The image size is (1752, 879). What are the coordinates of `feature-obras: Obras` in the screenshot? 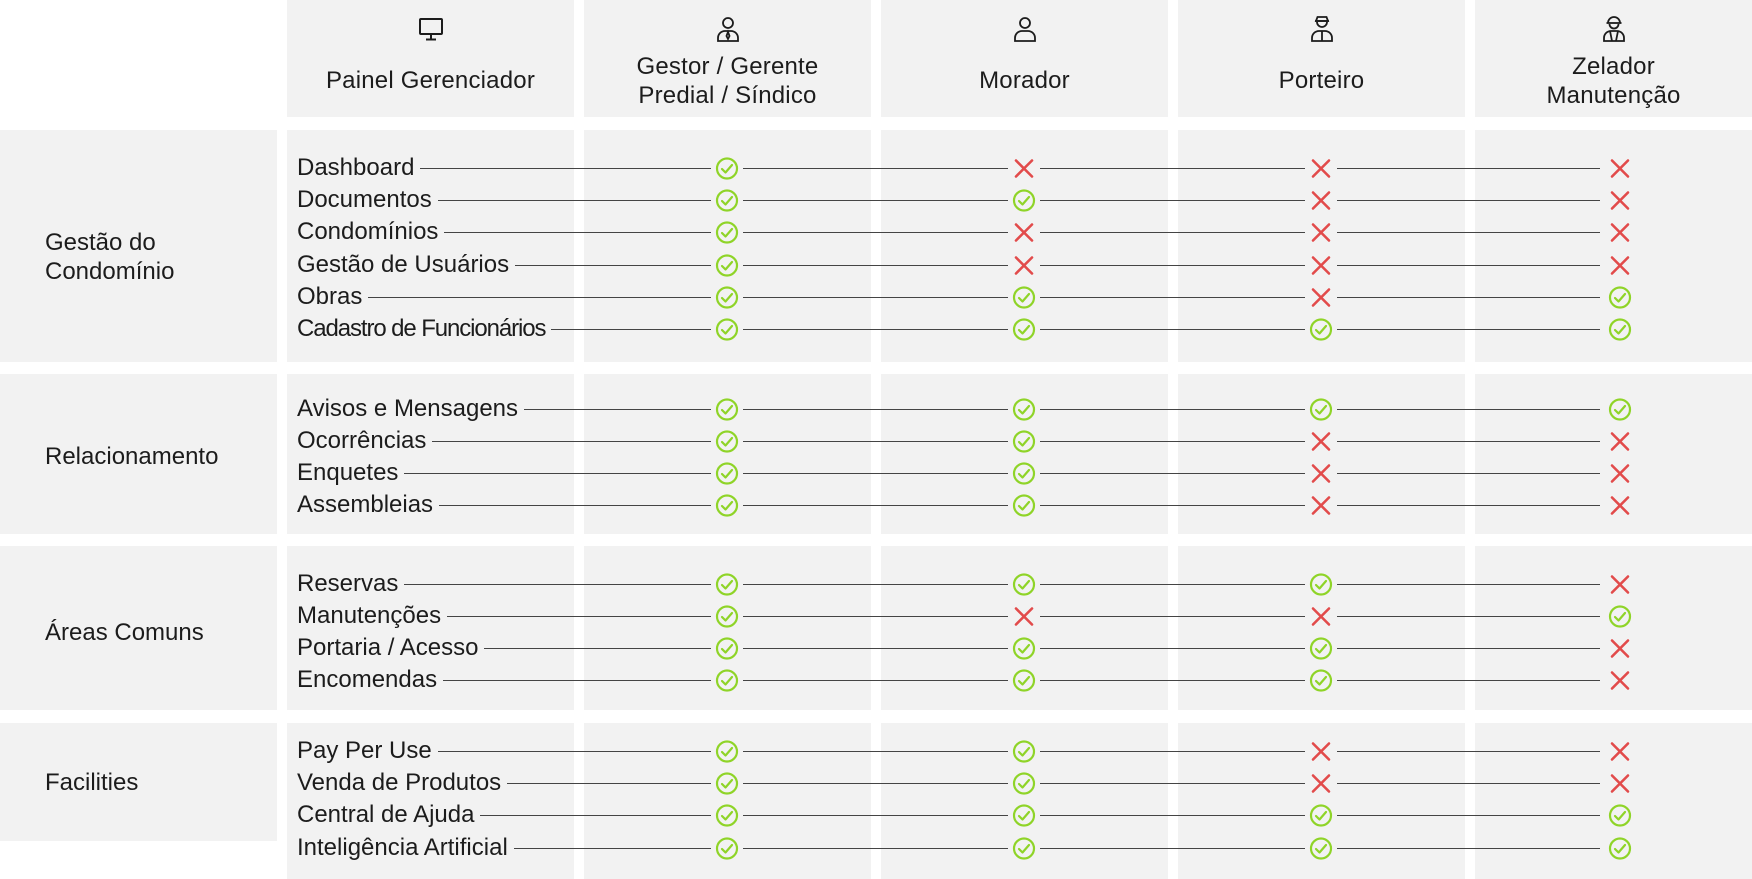 It's located at (333, 297).